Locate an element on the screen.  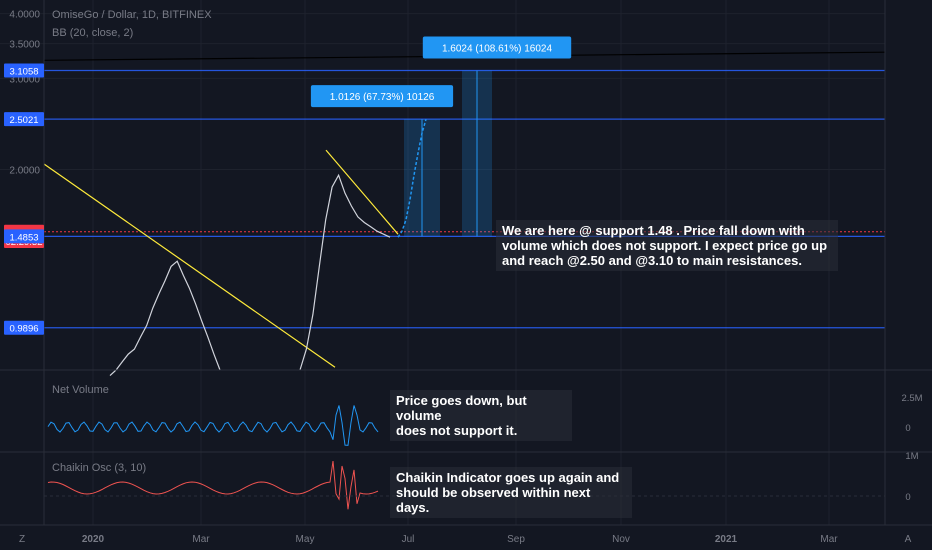
net-volume-series is located at coordinates (213, 425).